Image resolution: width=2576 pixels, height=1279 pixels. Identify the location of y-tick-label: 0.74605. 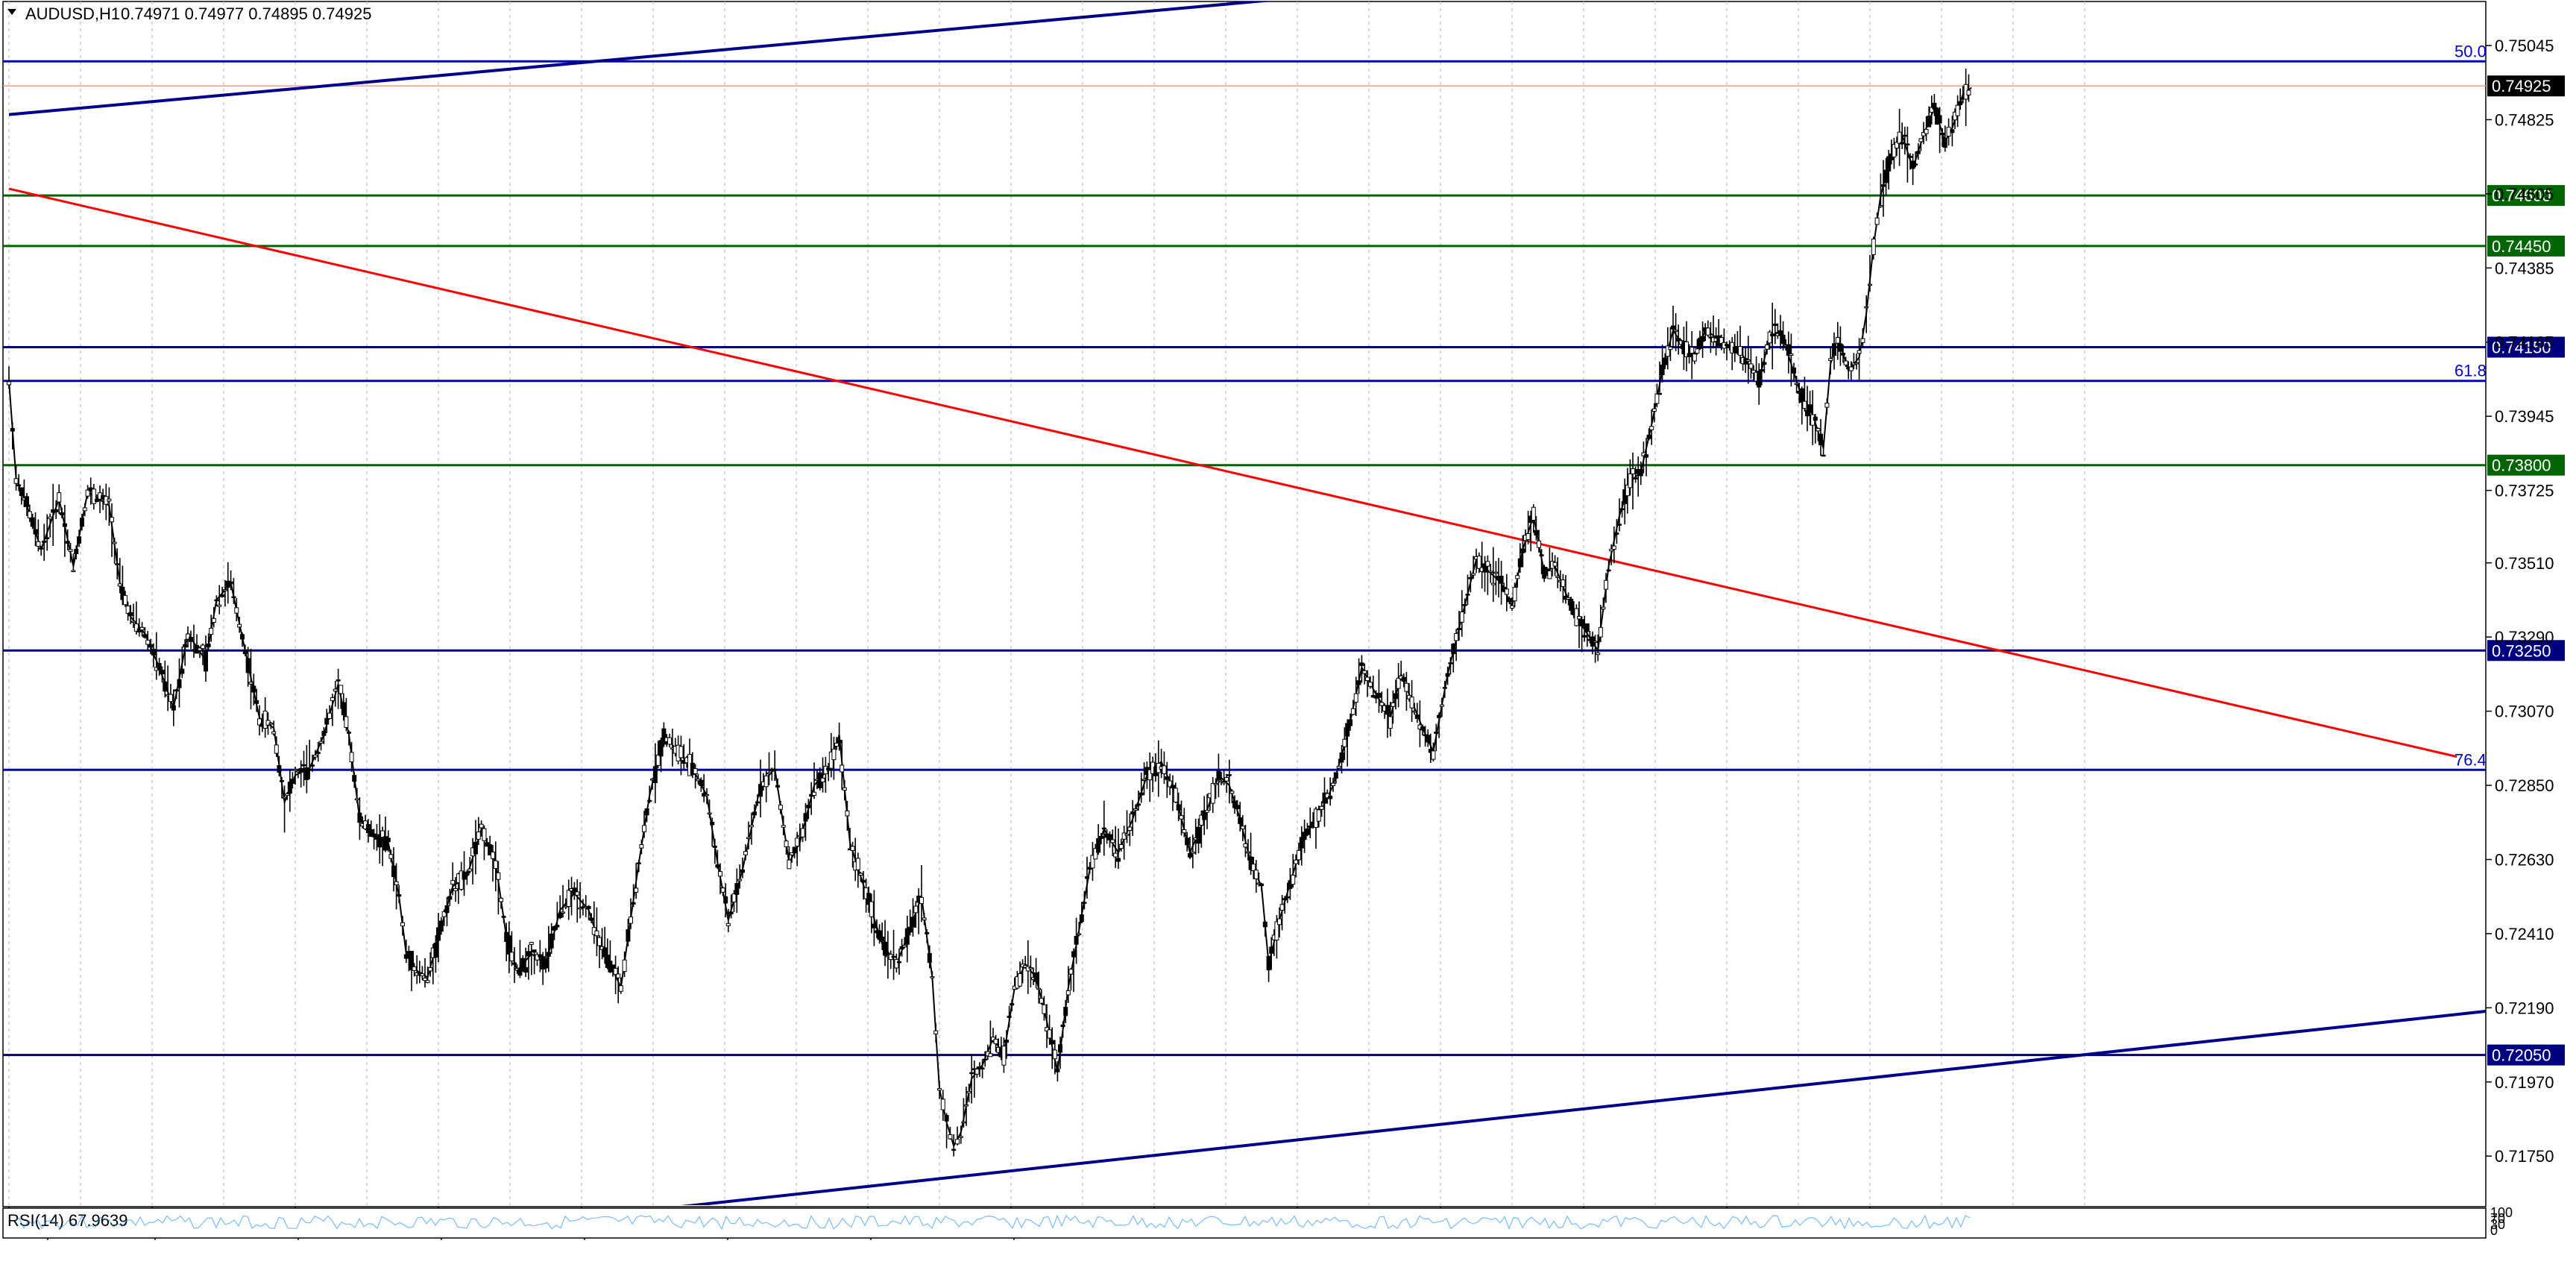
(2524, 194).